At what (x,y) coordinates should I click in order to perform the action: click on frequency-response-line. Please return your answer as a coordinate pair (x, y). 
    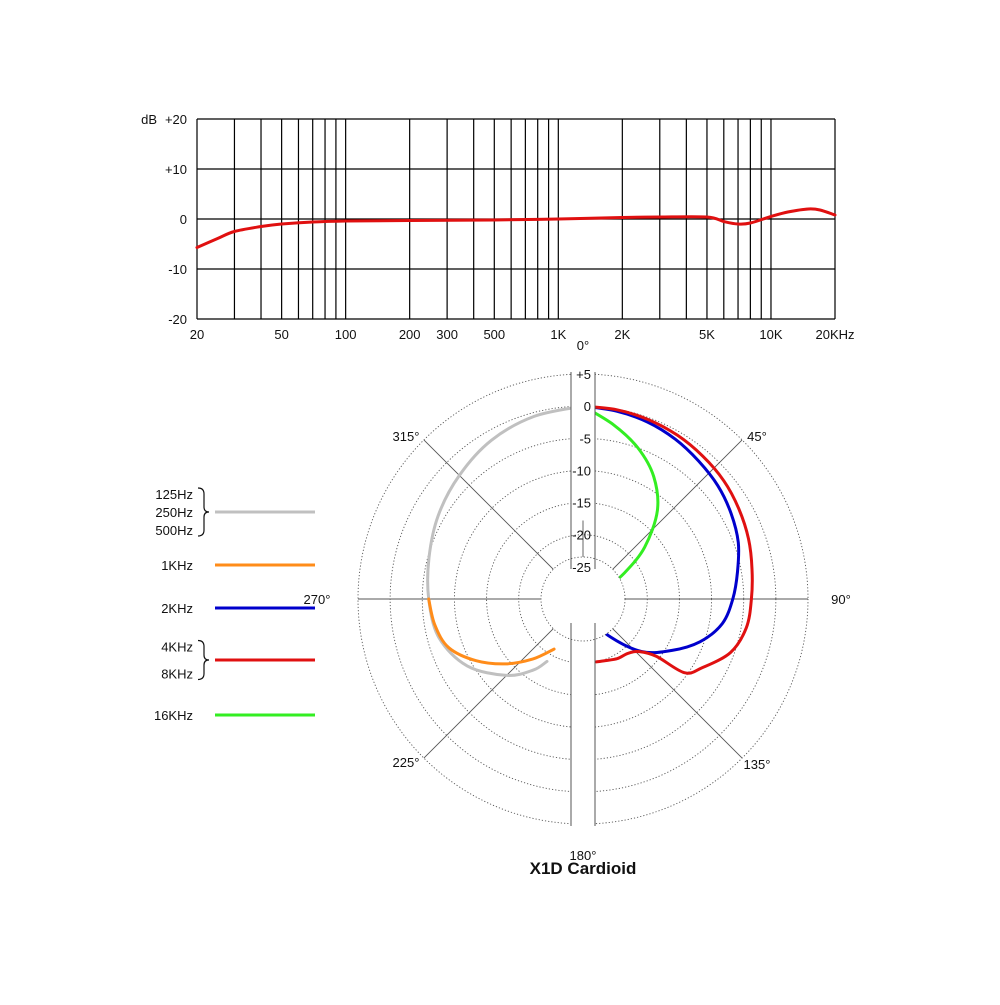
    Looking at the image, I should click on (516, 228).